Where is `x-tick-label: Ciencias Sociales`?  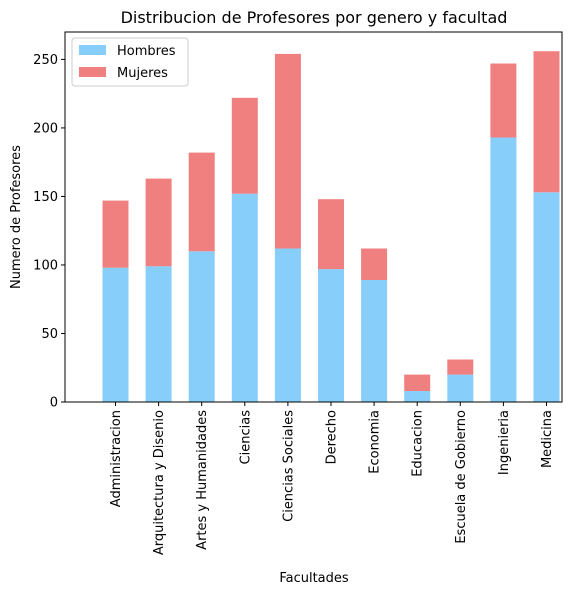 x-tick-label: Ciencias Sociales is located at coordinates (288, 466).